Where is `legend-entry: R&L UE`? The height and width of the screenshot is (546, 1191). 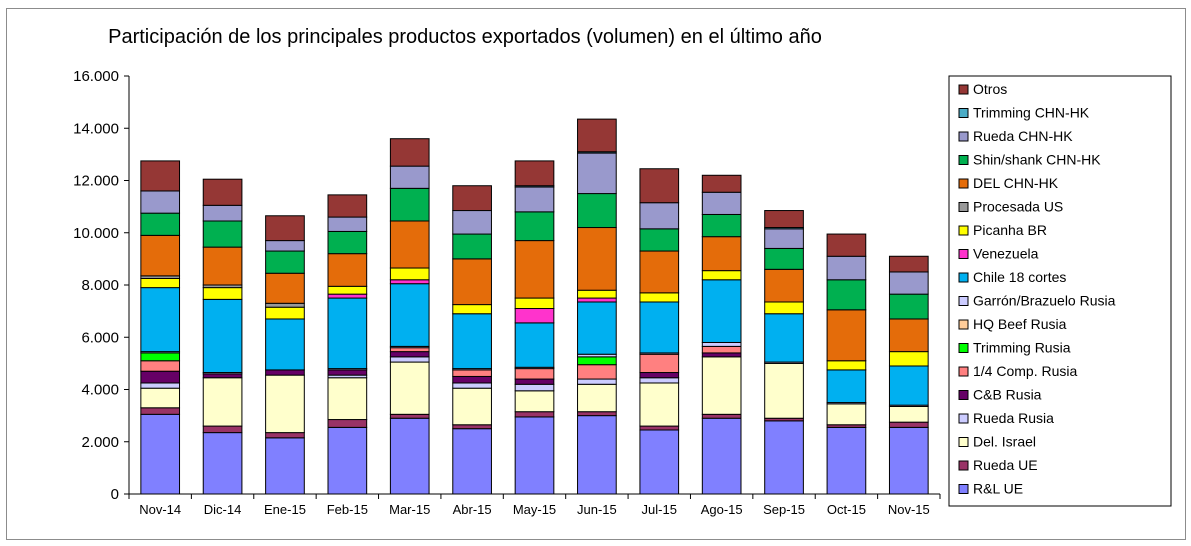 legend-entry: R&L UE is located at coordinates (990, 489).